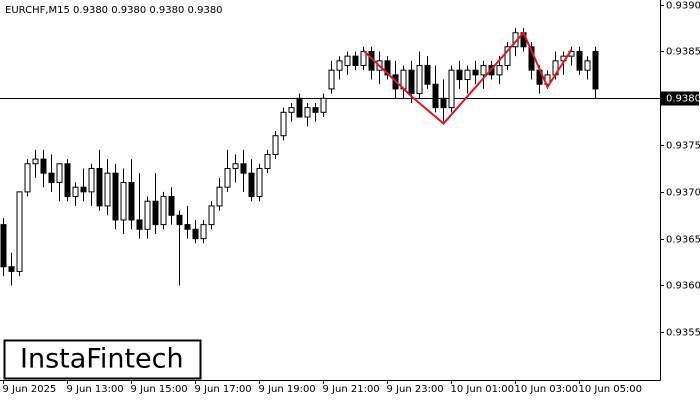 This screenshot has height=400, width=700. I want to click on x-tick-label: 9 Jun 15:00, so click(159, 389).